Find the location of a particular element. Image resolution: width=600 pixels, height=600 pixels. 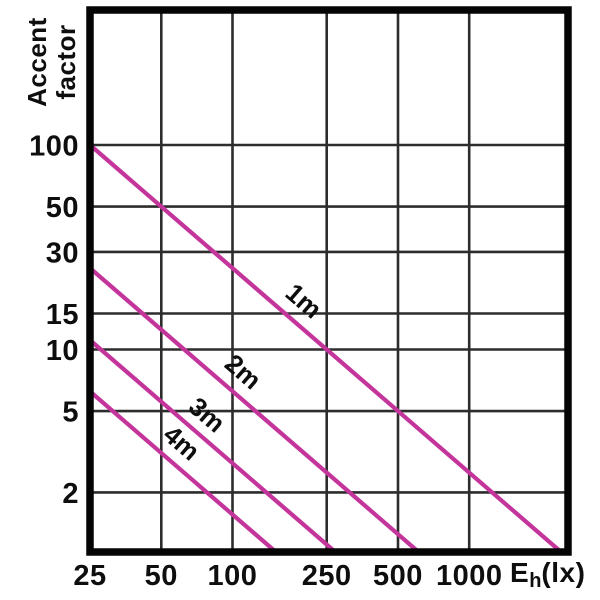

x-unit-units: (lx) is located at coordinates (563, 572).